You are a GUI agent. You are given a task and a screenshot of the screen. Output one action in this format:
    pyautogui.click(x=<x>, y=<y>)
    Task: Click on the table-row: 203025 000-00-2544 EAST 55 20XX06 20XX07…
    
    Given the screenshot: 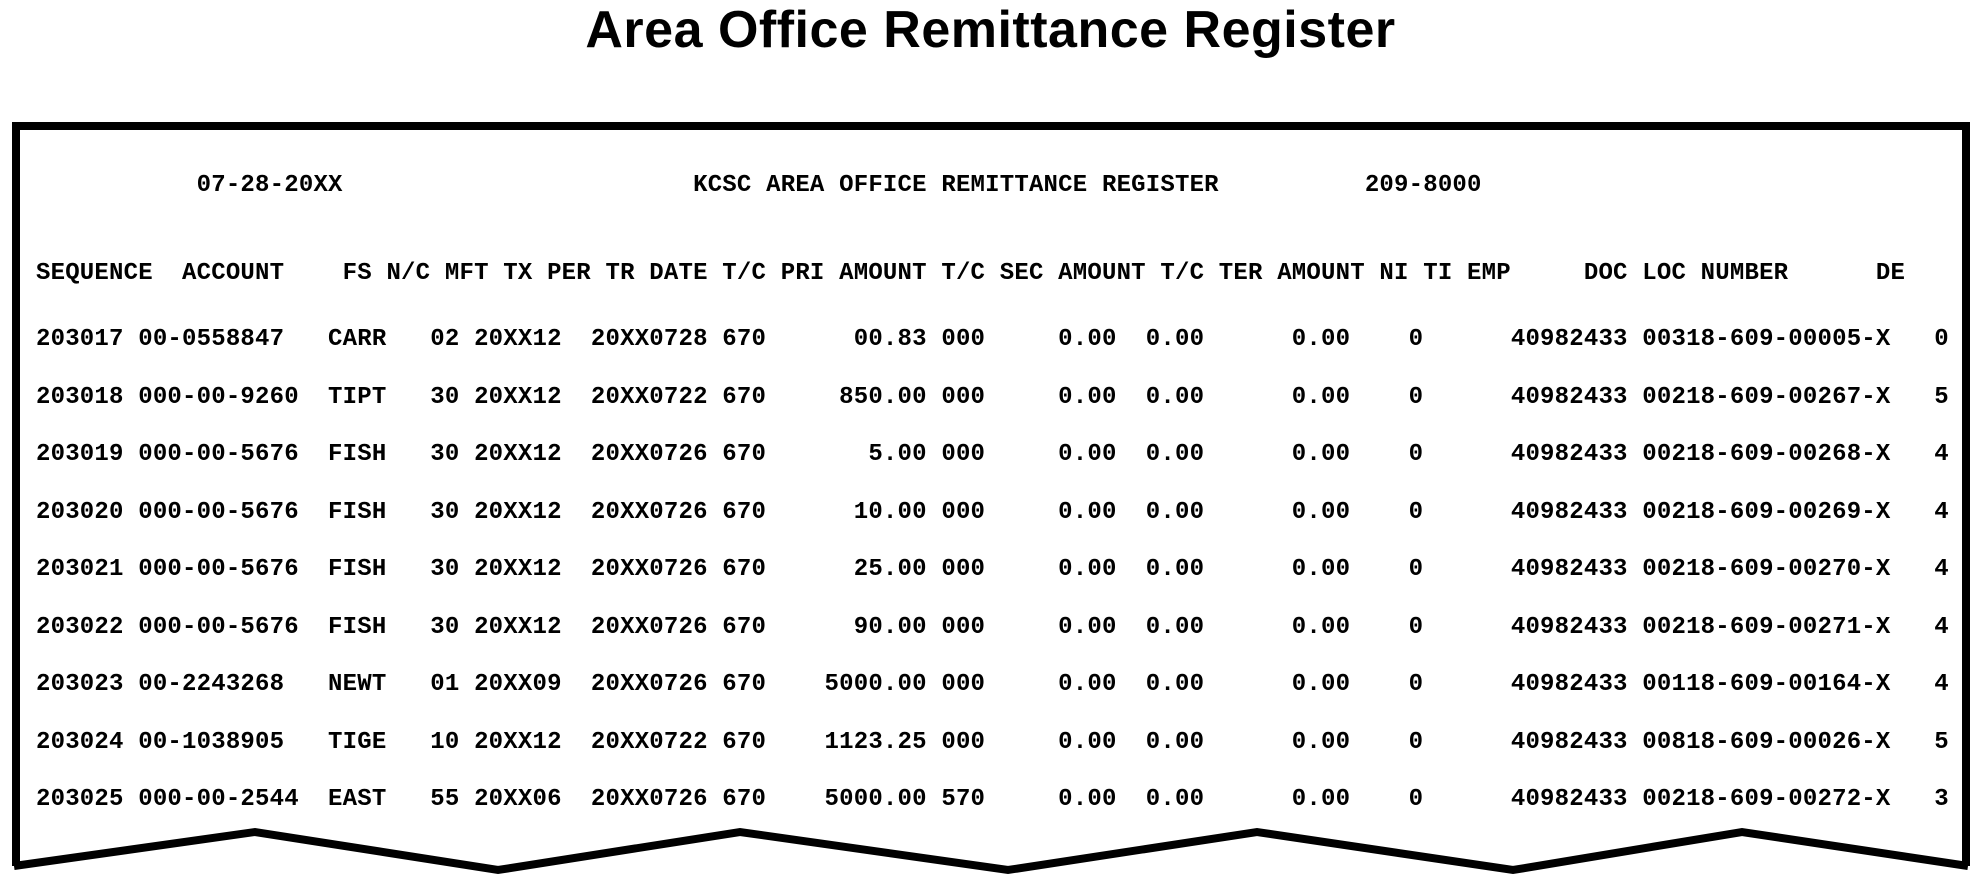 What is the action you would take?
    pyautogui.click(x=992, y=799)
    